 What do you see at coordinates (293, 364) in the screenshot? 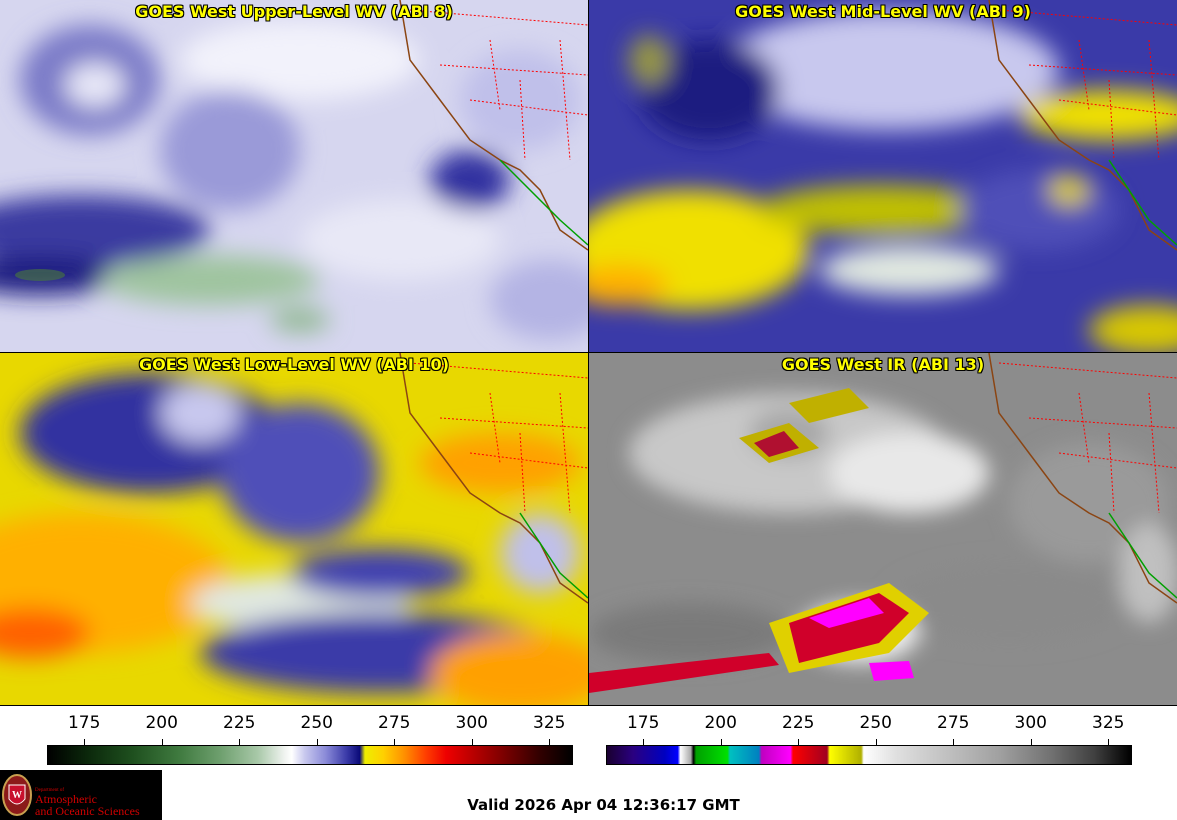
I see `panel-title: GOES West Low-Level WV (ABI 10)` at bounding box center [293, 364].